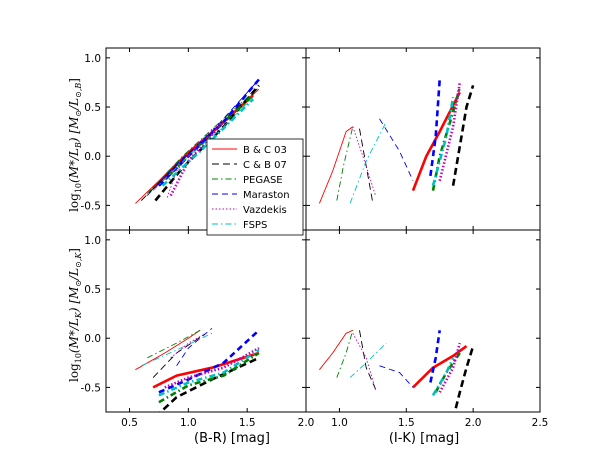  What do you see at coordinates (265, 165) in the screenshot?
I see `legend-label-c-b-07: C & B 07` at bounding box center [265, 165].